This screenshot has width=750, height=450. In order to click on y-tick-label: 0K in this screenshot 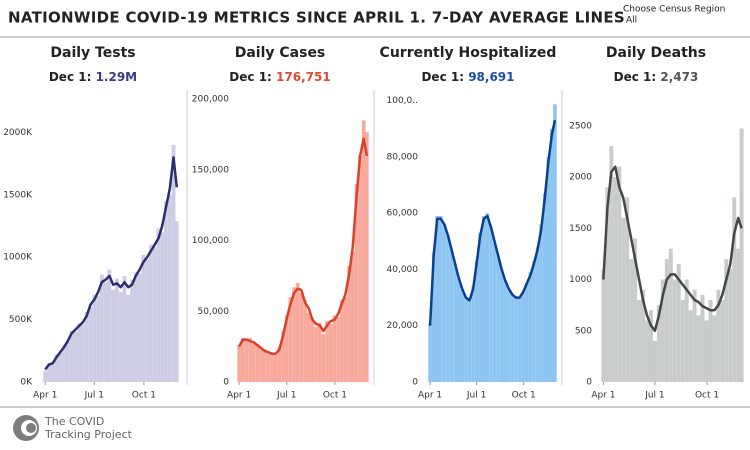, I will do `click(26, 383)`.